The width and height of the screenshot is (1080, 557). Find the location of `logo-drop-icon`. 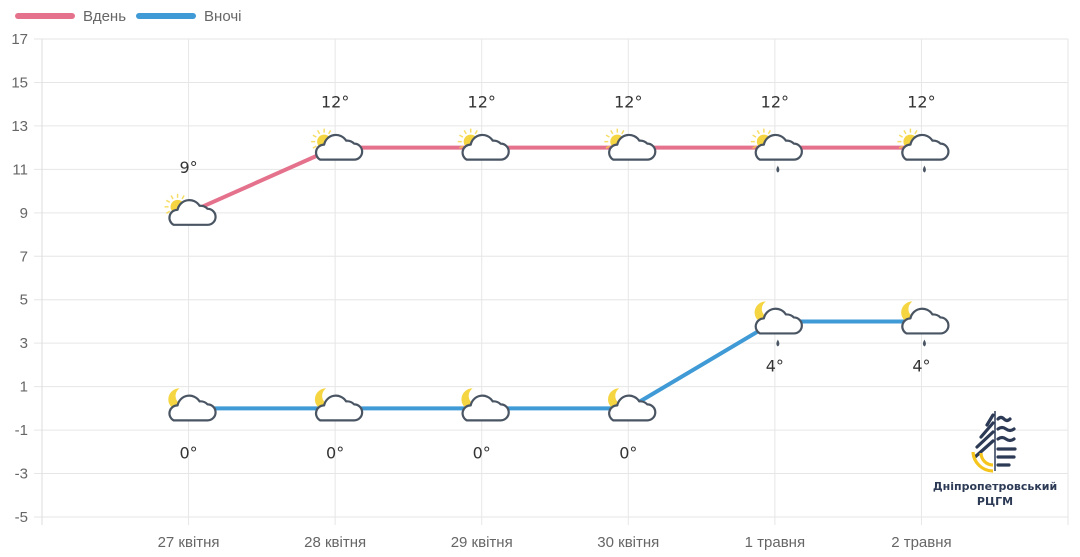

logo-drop-icon is located at coordinates (994, 439).